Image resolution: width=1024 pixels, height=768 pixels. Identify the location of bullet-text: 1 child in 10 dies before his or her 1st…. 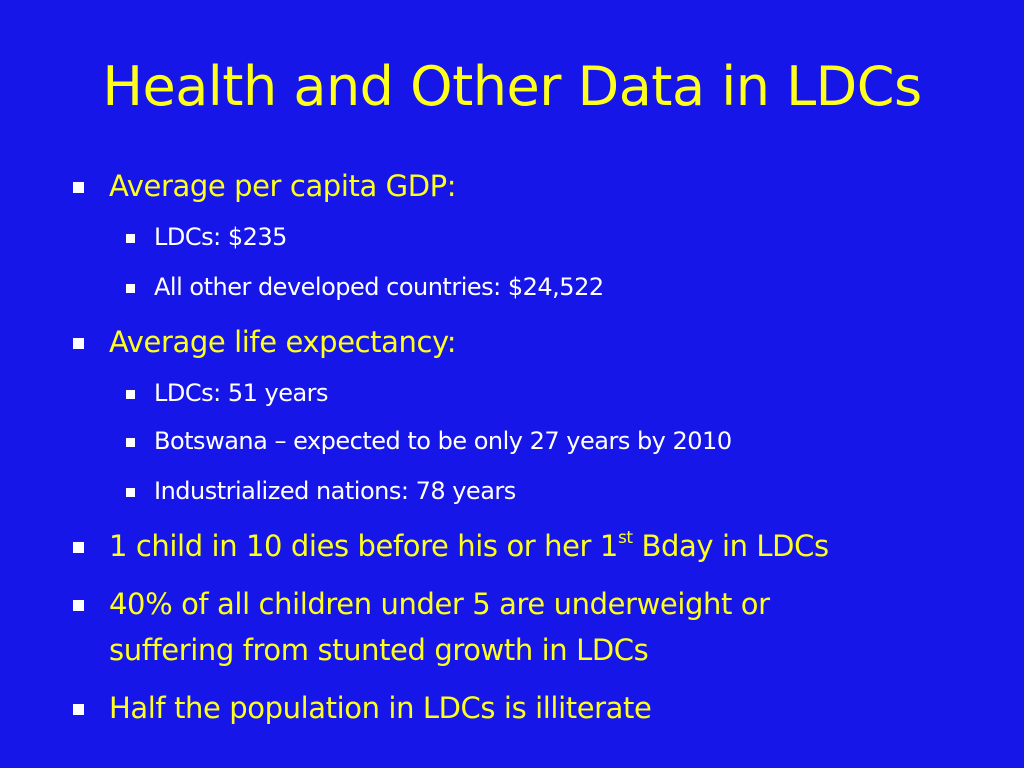
(469, 546).